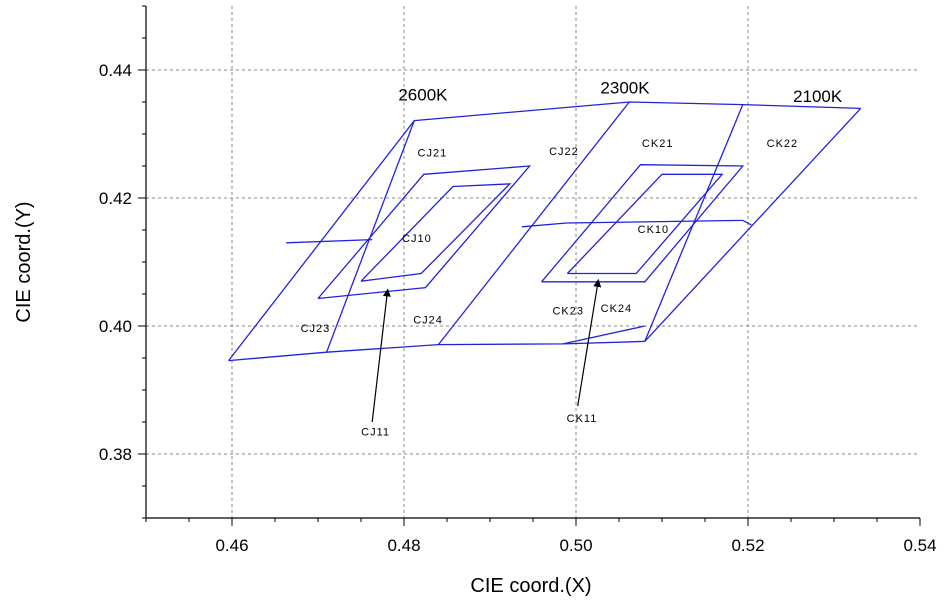  Describe the element at coordinates (568, 311) in the screenshot. I see `bin-label: CK23` at that location.